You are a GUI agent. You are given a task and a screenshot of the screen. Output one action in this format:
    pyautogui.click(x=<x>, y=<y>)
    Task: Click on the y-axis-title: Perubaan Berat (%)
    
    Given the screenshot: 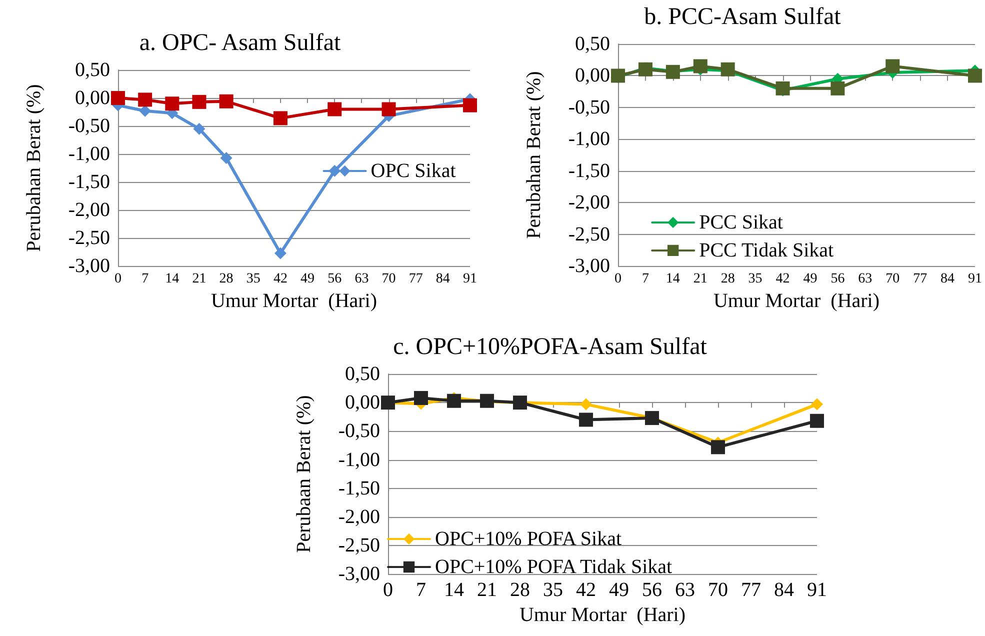 What is the action you would take?
    pyautogui.click(x=304, y=474)
    